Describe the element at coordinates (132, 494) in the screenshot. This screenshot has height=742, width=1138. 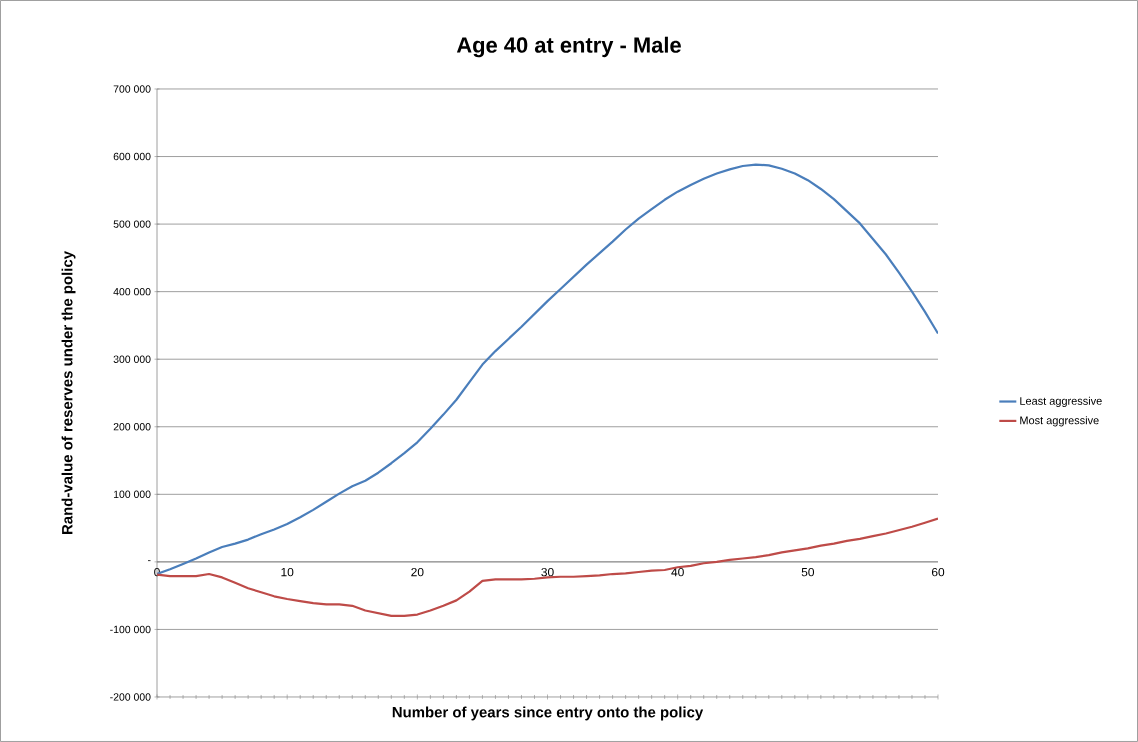
I see `y-tick-label: 100 000` at that location.